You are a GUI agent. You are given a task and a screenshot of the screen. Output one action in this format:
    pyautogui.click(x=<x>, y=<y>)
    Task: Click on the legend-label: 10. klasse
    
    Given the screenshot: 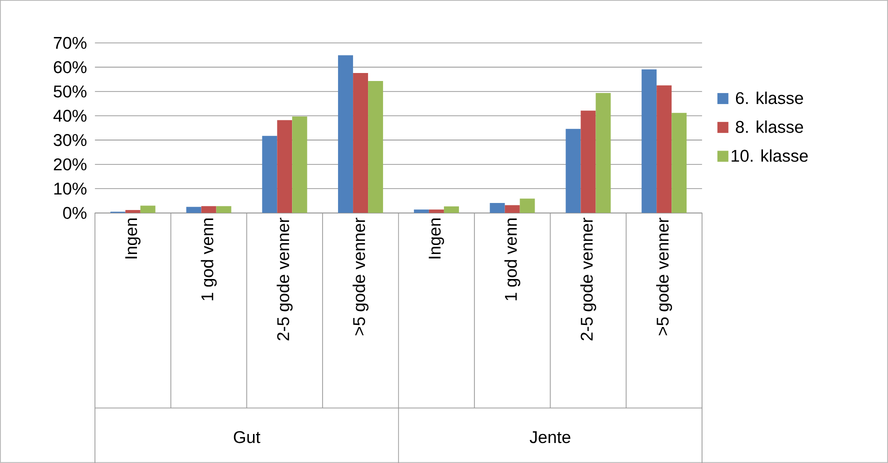 What is the action you would take?
    pyautogui.click(x=770, y=155)
    